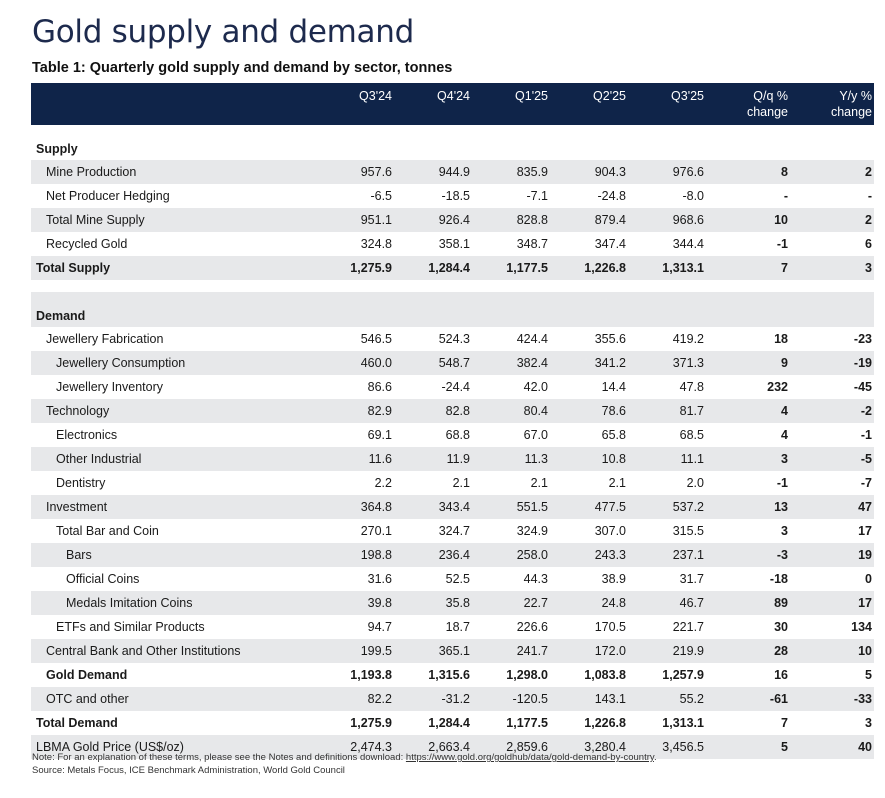 The image size is (885, 798). What do you see at coordinates (537, 196) in the screenshot?
I see `value-cell: -7.1` at bounding box center [537, 196].